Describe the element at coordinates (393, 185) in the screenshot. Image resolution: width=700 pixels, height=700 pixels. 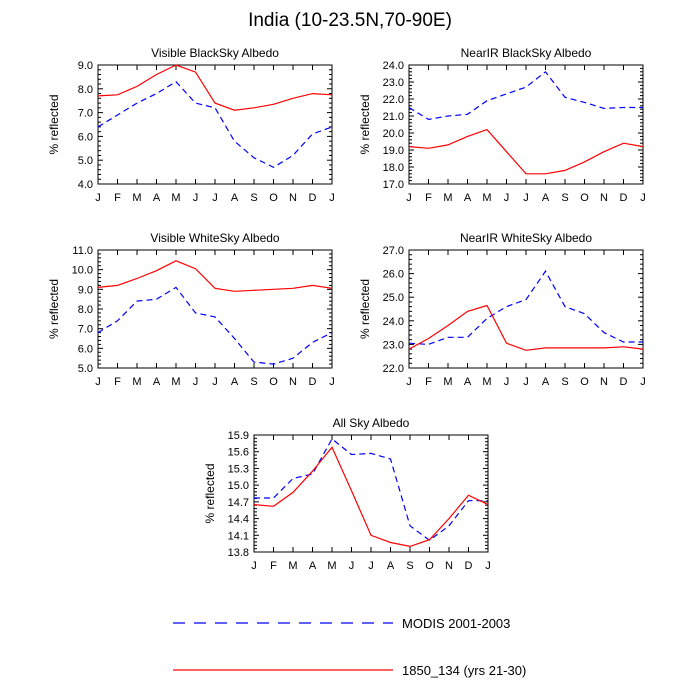
I see `y-tick-label: 17.0` at that location.